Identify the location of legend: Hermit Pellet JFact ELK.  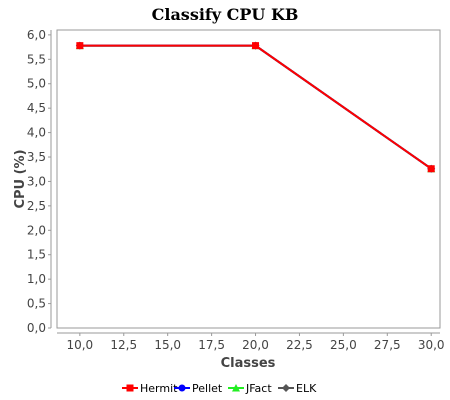
(219, 388).